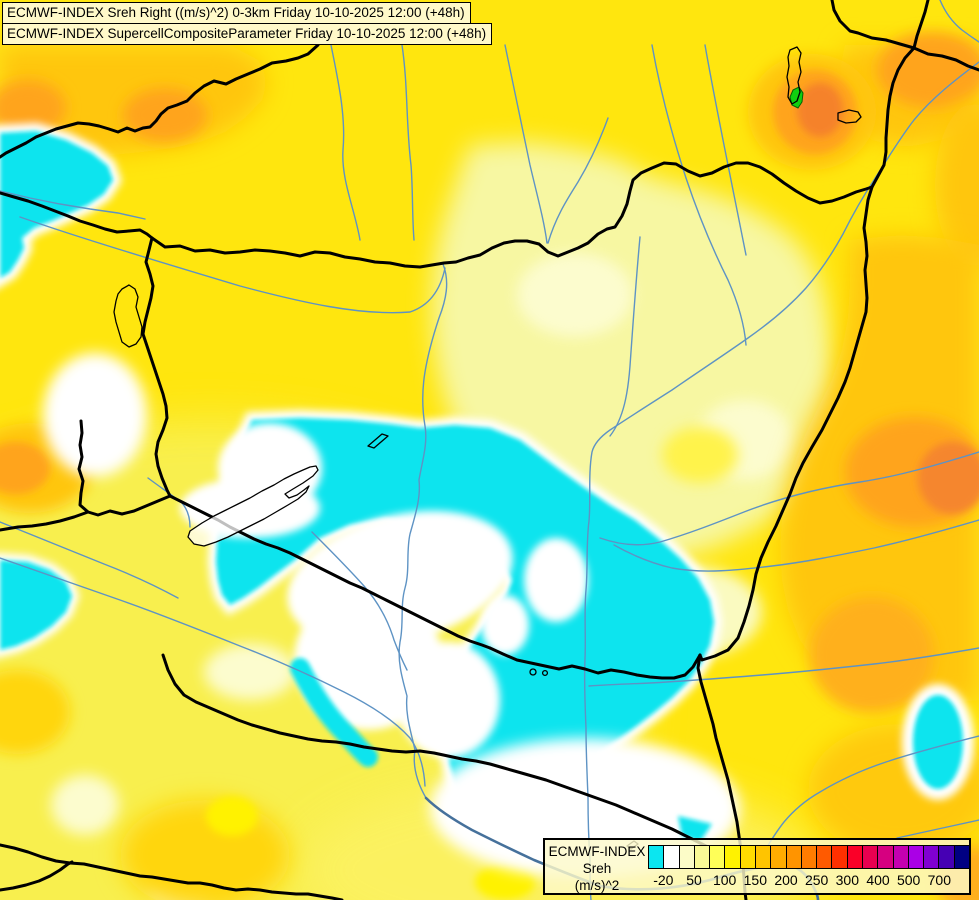 This screenshot has width=979, height=900. I want to click on legend-units: (m/s)^2, so click(597, 885).